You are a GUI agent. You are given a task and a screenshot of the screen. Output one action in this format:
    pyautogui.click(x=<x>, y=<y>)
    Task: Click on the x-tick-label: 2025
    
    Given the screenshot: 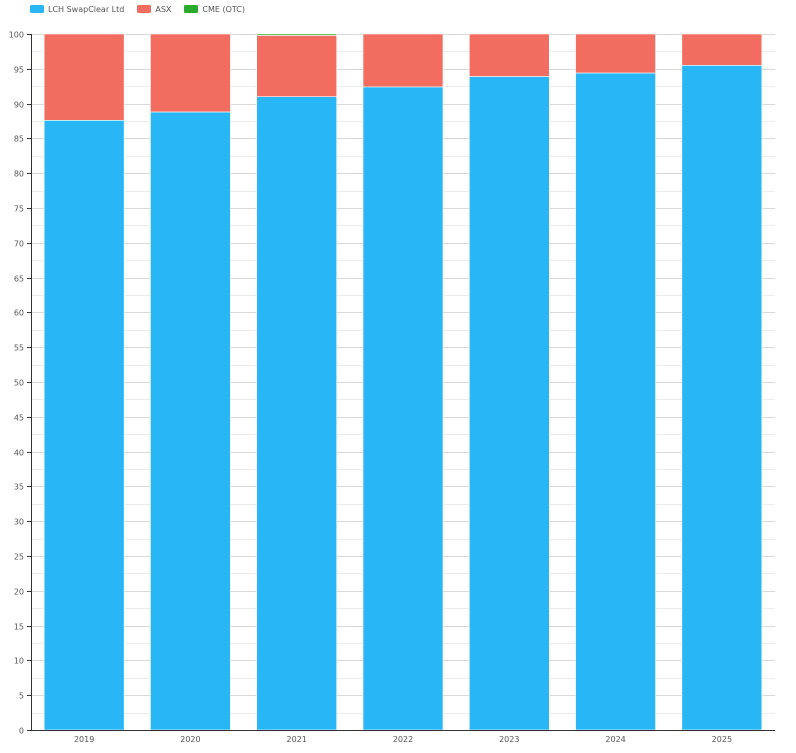 What is the action you would take?
    pyautogui.click(x=722, y=739)
    